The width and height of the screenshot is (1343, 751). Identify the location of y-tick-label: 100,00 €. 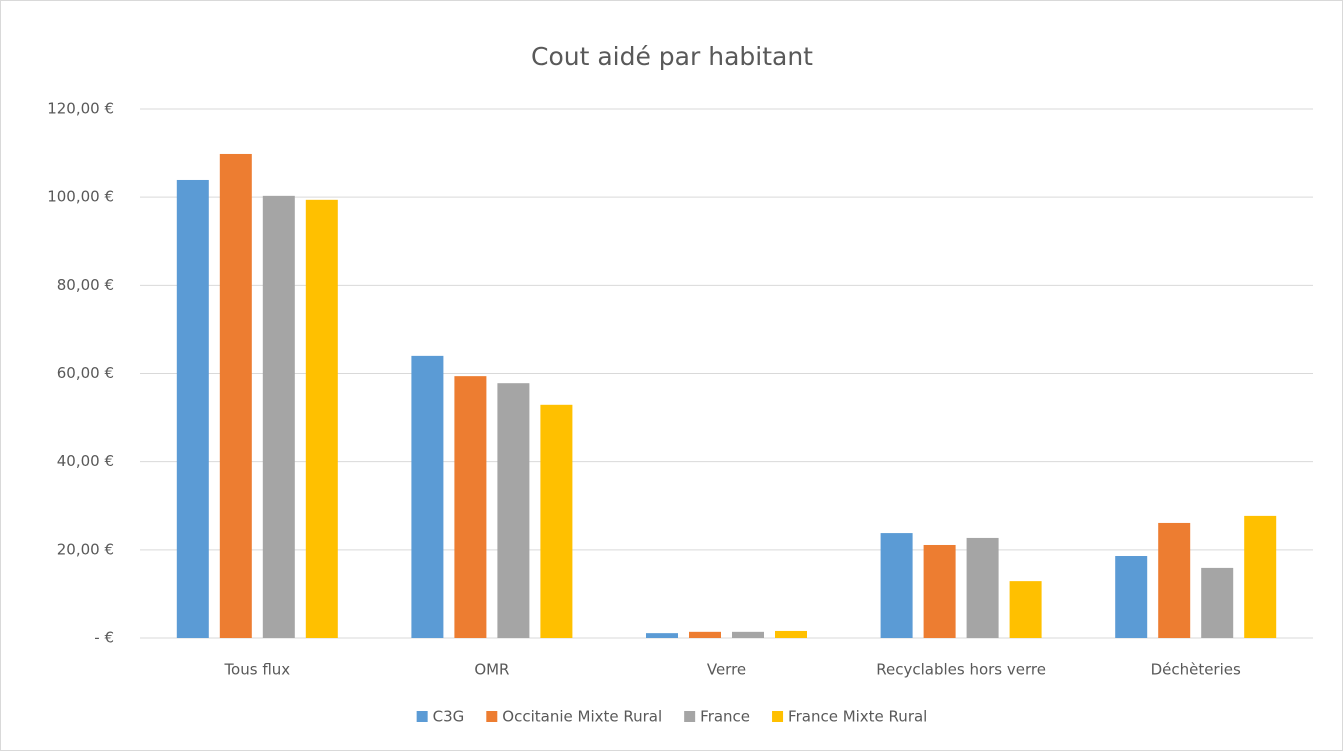
(80, 197).